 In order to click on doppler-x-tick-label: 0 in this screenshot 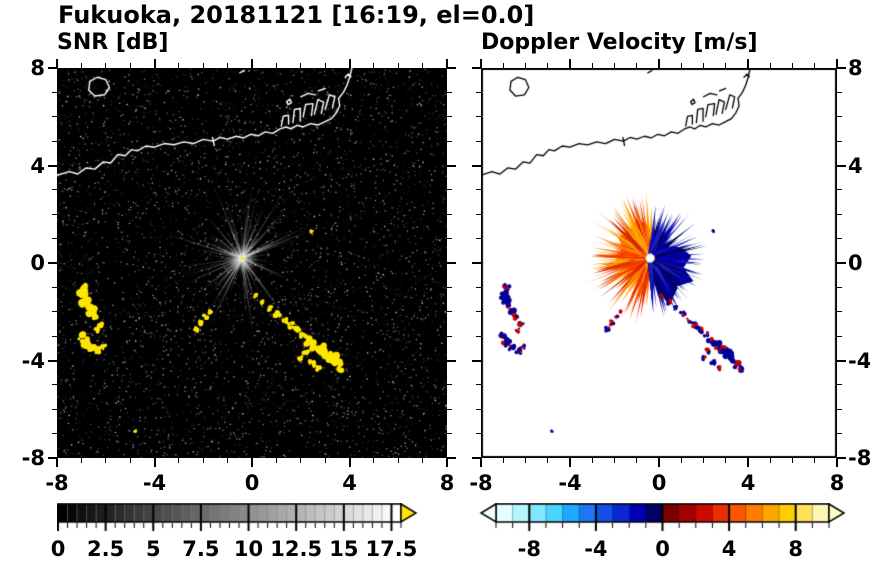, I will do `click(659, 483)`.